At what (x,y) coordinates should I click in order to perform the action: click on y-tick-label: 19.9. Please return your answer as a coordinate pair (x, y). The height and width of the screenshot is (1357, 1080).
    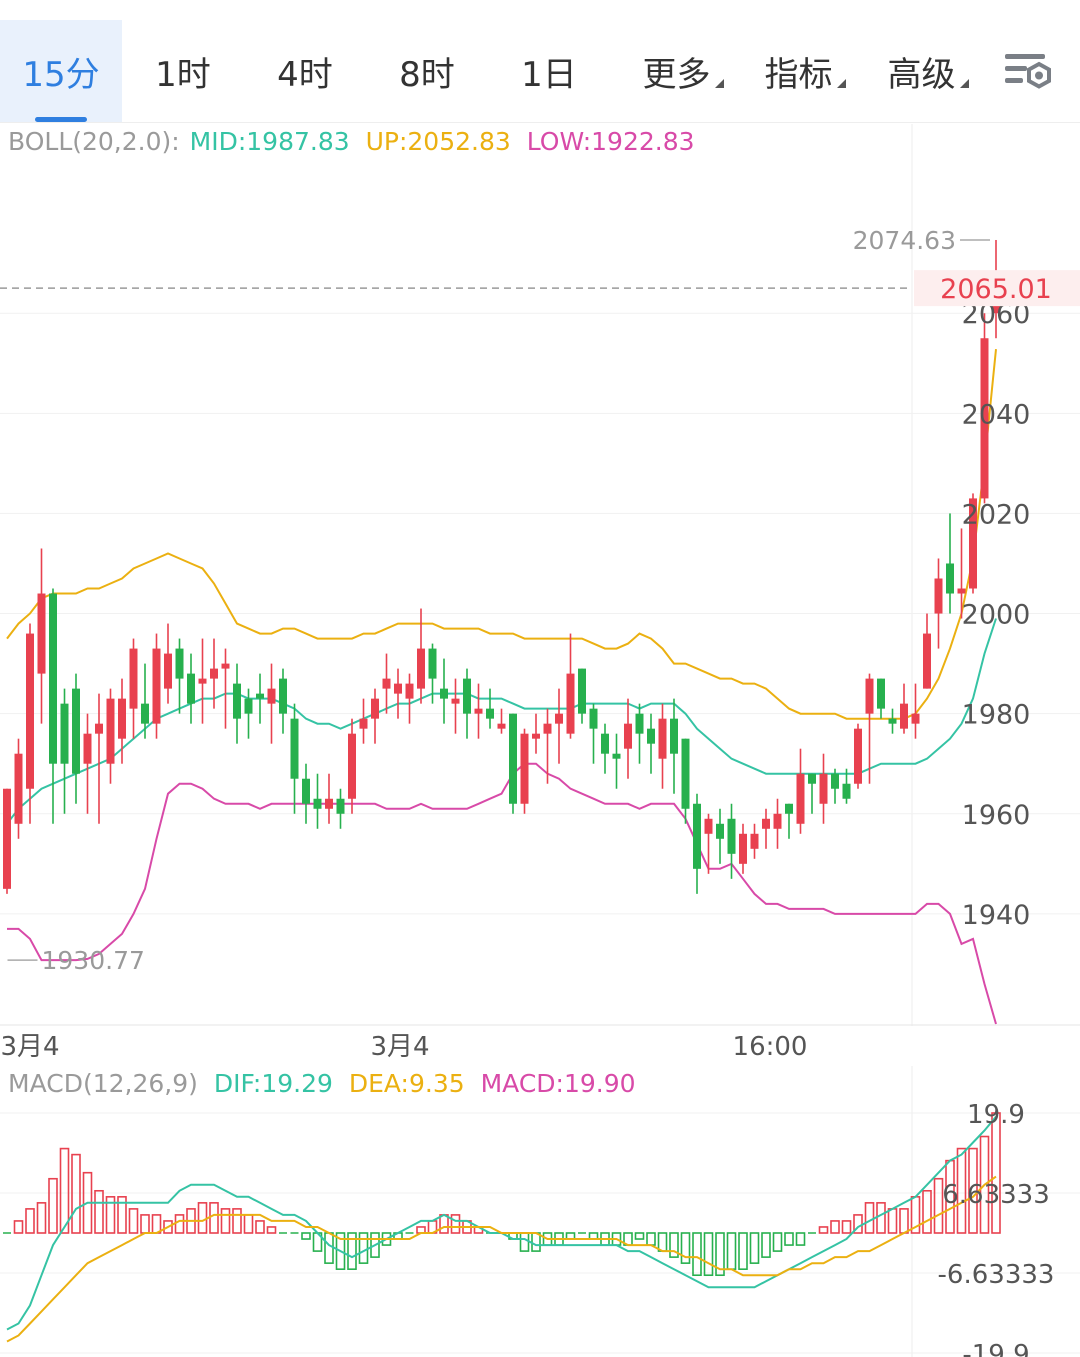
    Looking at the image, I should click on (996, 1115).